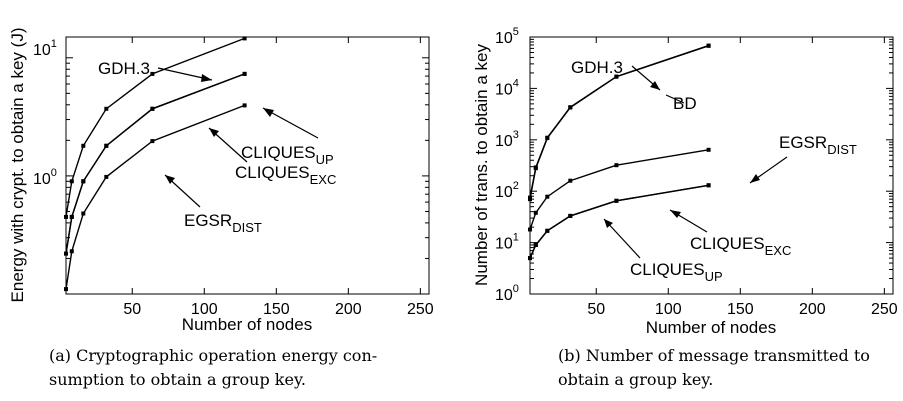 Image resolution: width=903 pixels, height=401 pixels. I want to click on panel-b-xtick-label-250: 250, so click(884, 309).